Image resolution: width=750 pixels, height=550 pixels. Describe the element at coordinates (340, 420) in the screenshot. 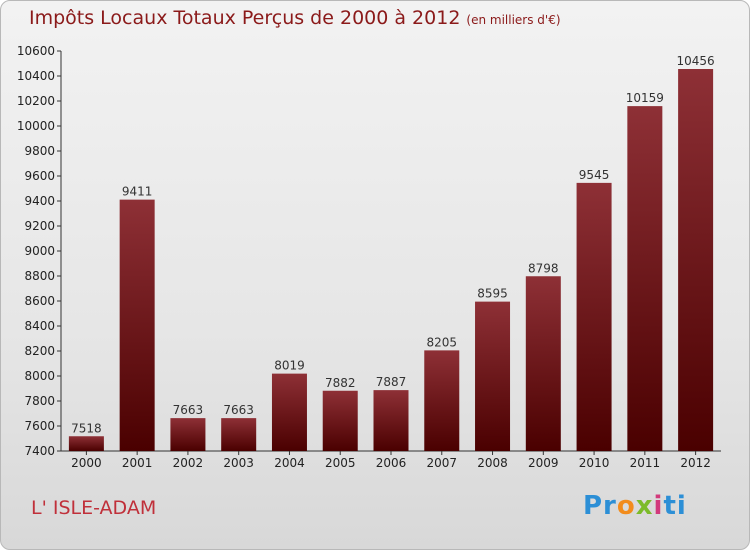

I see `bar-2005` at that location.